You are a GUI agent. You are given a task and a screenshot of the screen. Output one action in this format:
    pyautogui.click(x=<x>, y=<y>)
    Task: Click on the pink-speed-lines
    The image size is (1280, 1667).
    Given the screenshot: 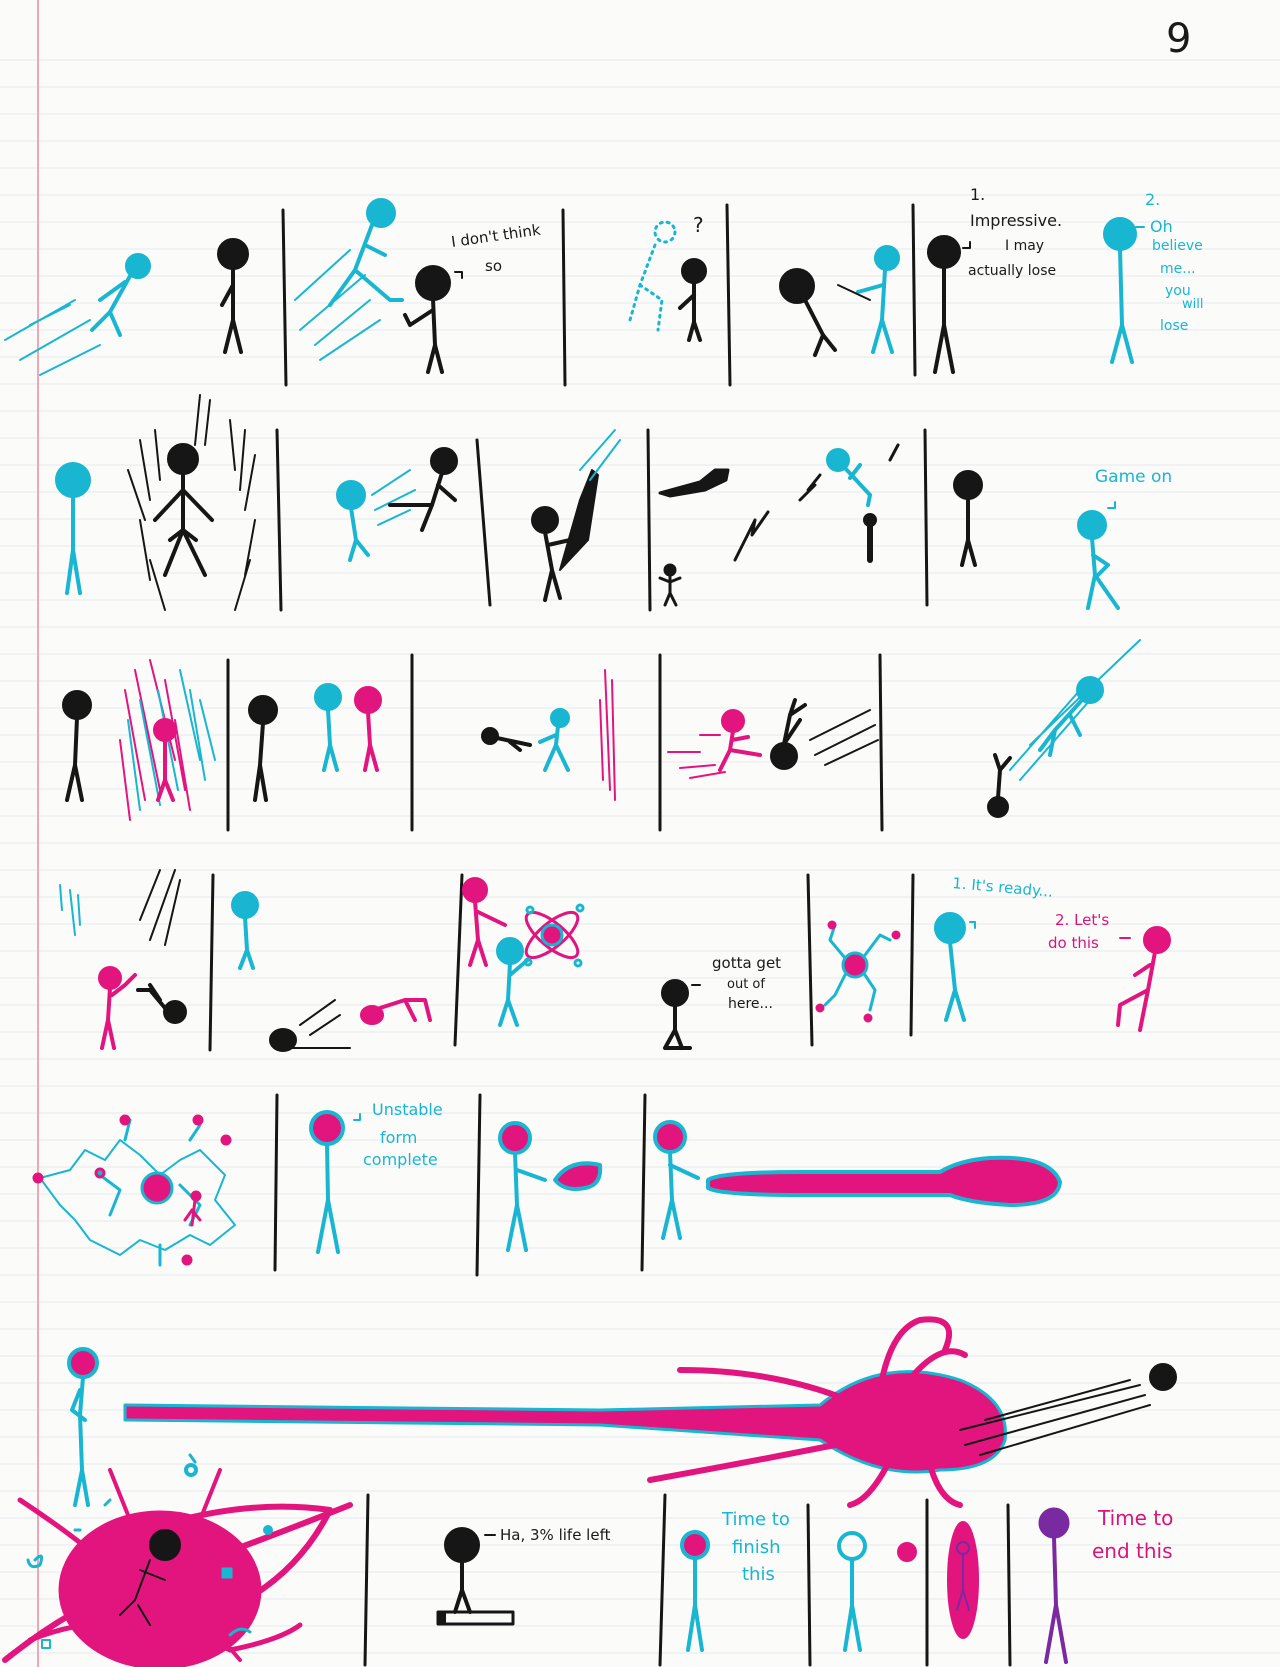 What is the action you would take?
    pyautogui.click(x=696, y=756)
    